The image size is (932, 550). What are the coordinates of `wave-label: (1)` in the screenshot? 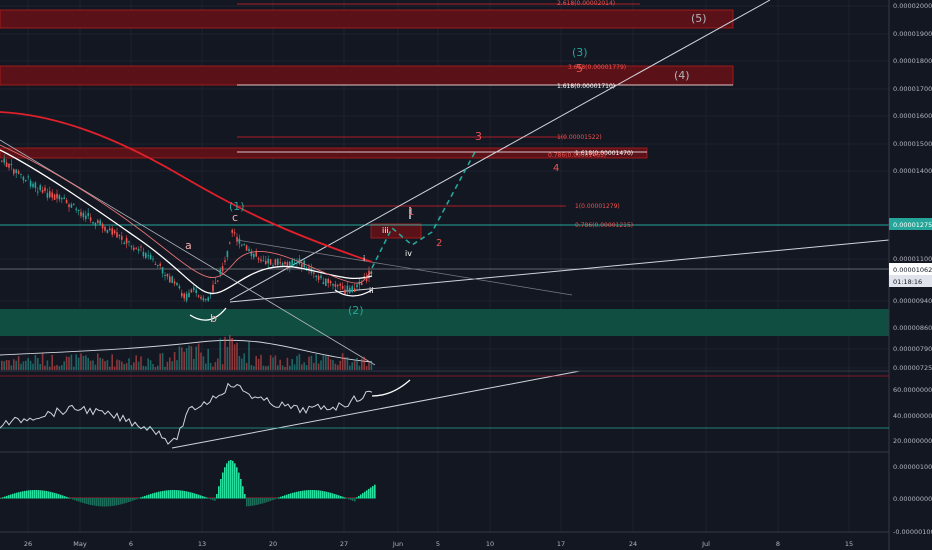 It's located at (237, 206).